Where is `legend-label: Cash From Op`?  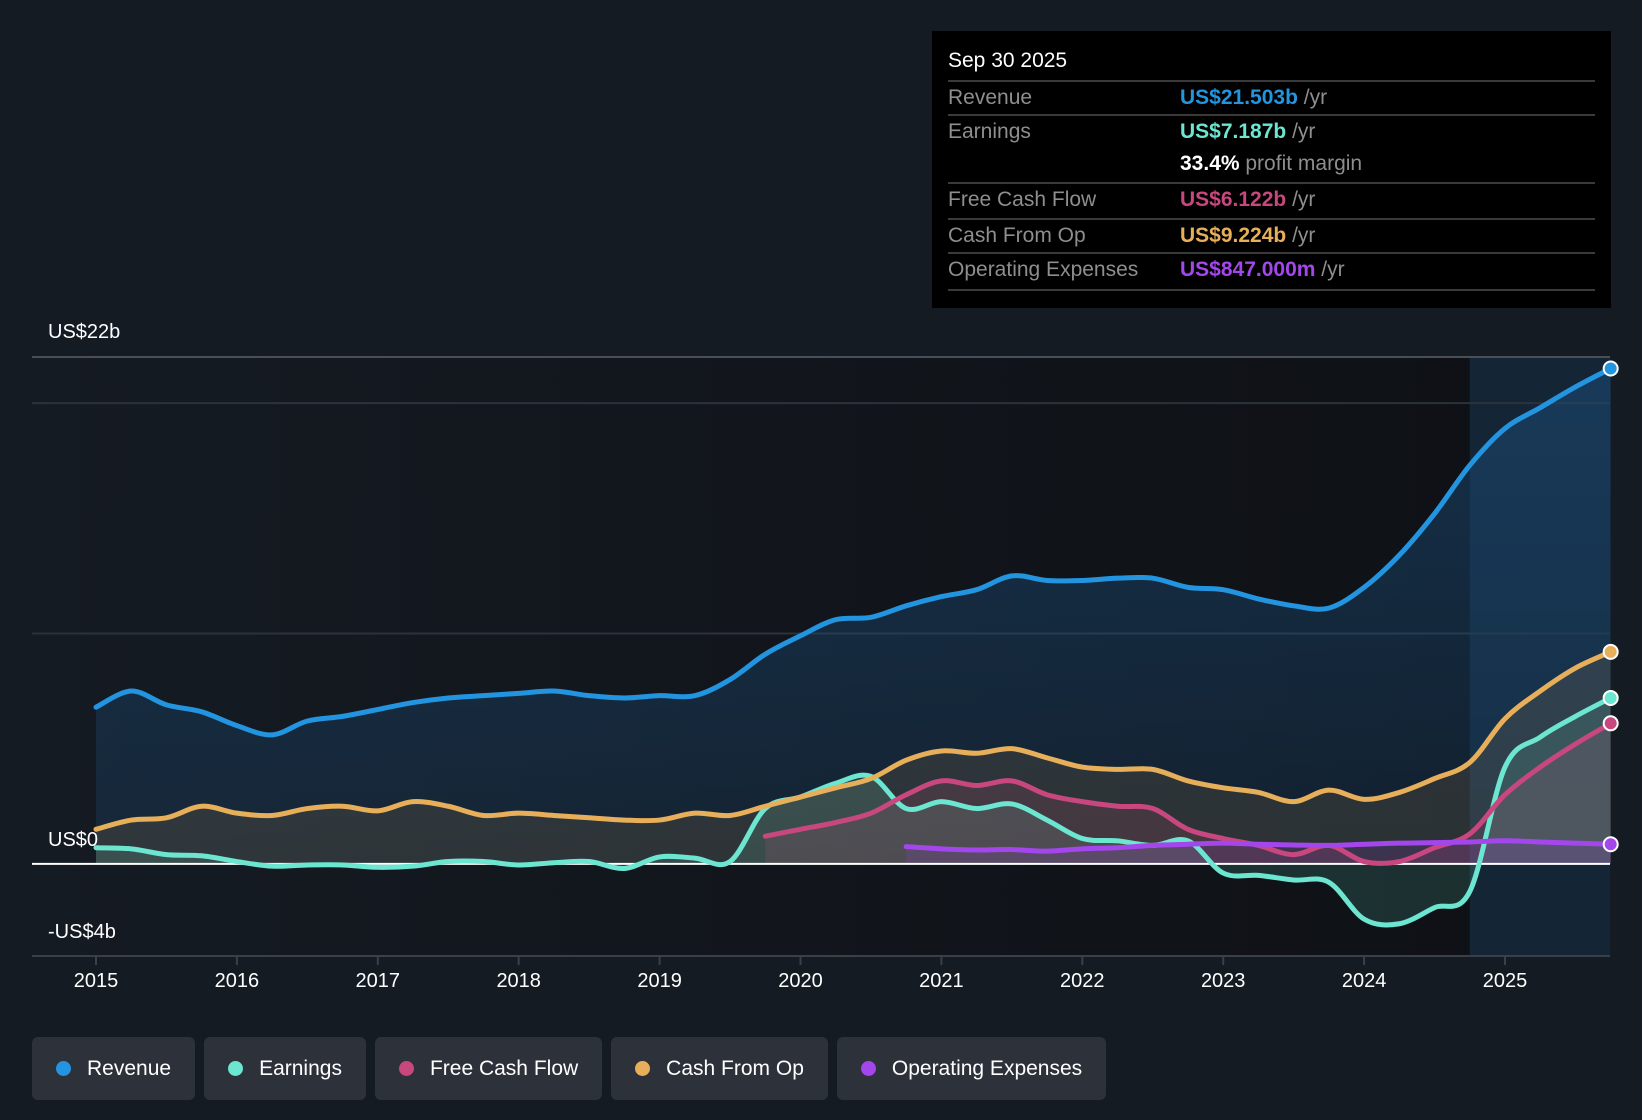 legend-label: Cash From Op is located at coordinates (735, 1068).